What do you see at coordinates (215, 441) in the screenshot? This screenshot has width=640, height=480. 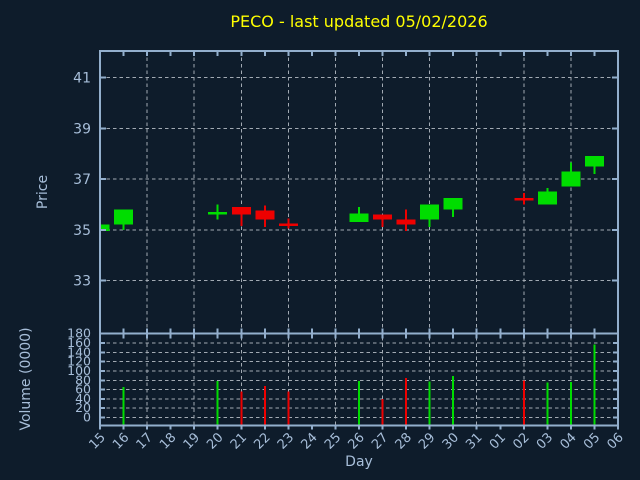 I see `x-tick-label: 20` at bounding box center [215, 441].